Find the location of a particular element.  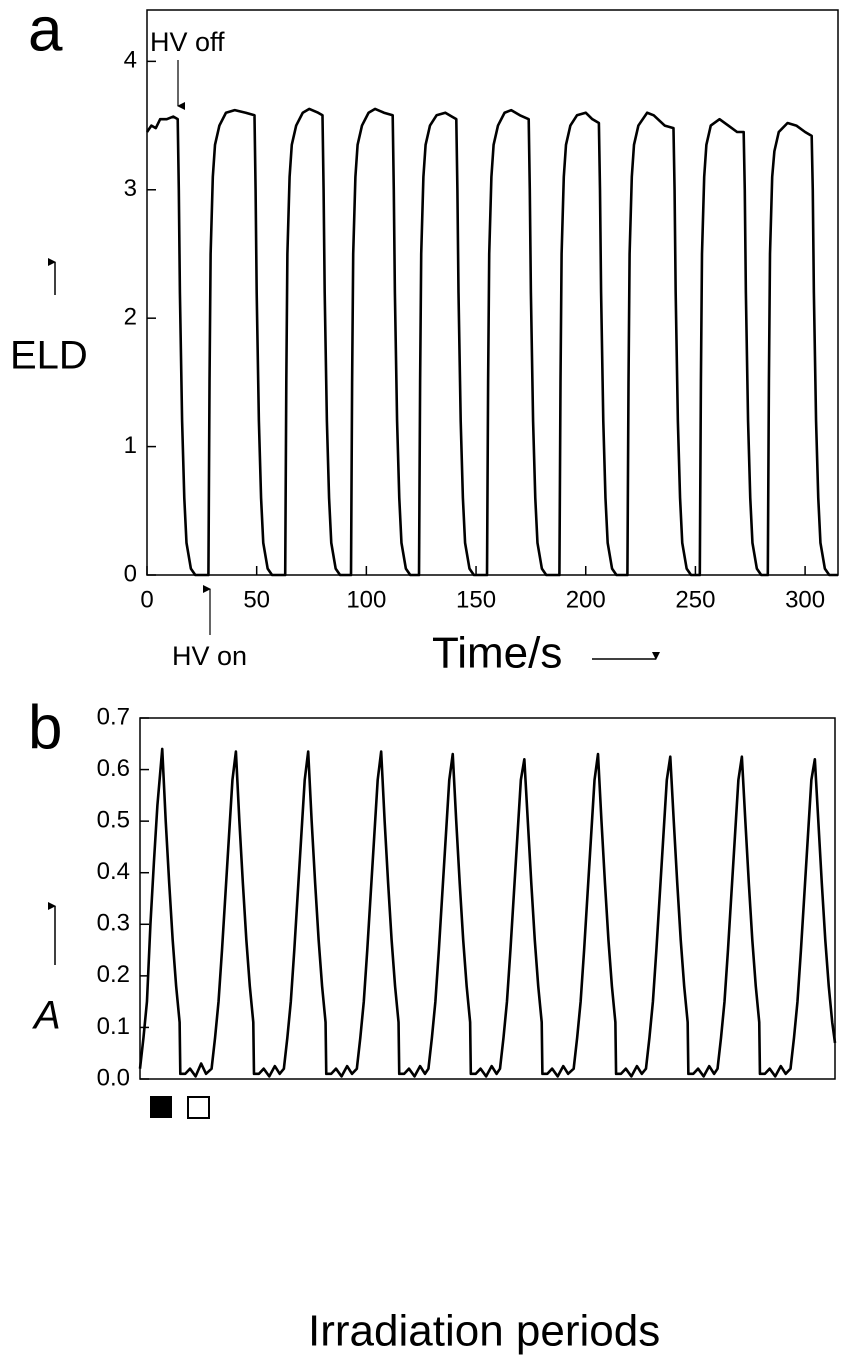

y-tick-label: 4 is located at coordinates (130, 60).